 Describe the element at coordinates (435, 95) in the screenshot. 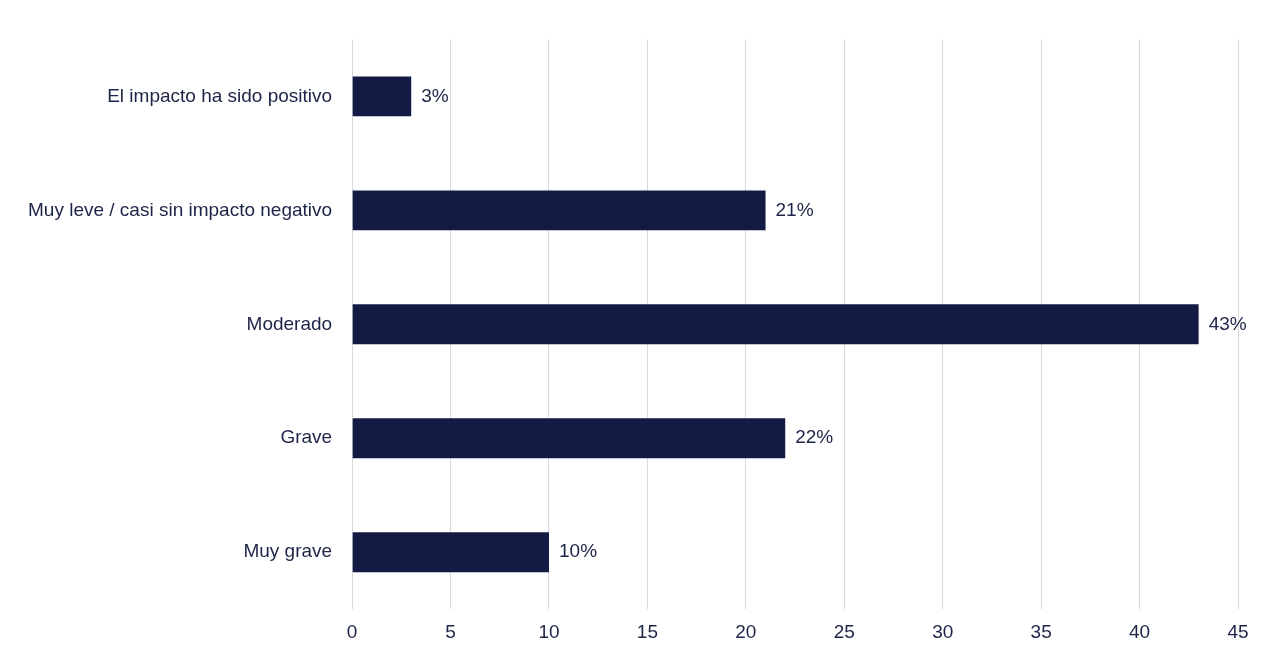

I see `data-label: 3%` at that location.